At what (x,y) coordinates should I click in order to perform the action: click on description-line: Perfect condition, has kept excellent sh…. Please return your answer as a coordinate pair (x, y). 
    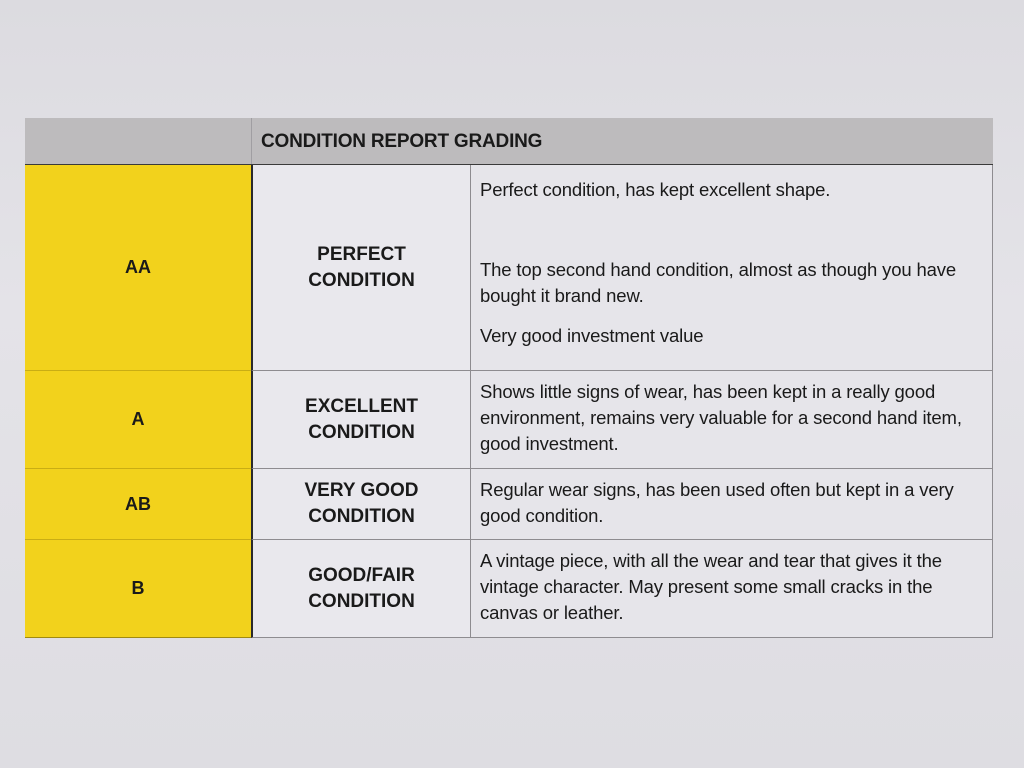
    Looking at the image, I should click on (655, 189).